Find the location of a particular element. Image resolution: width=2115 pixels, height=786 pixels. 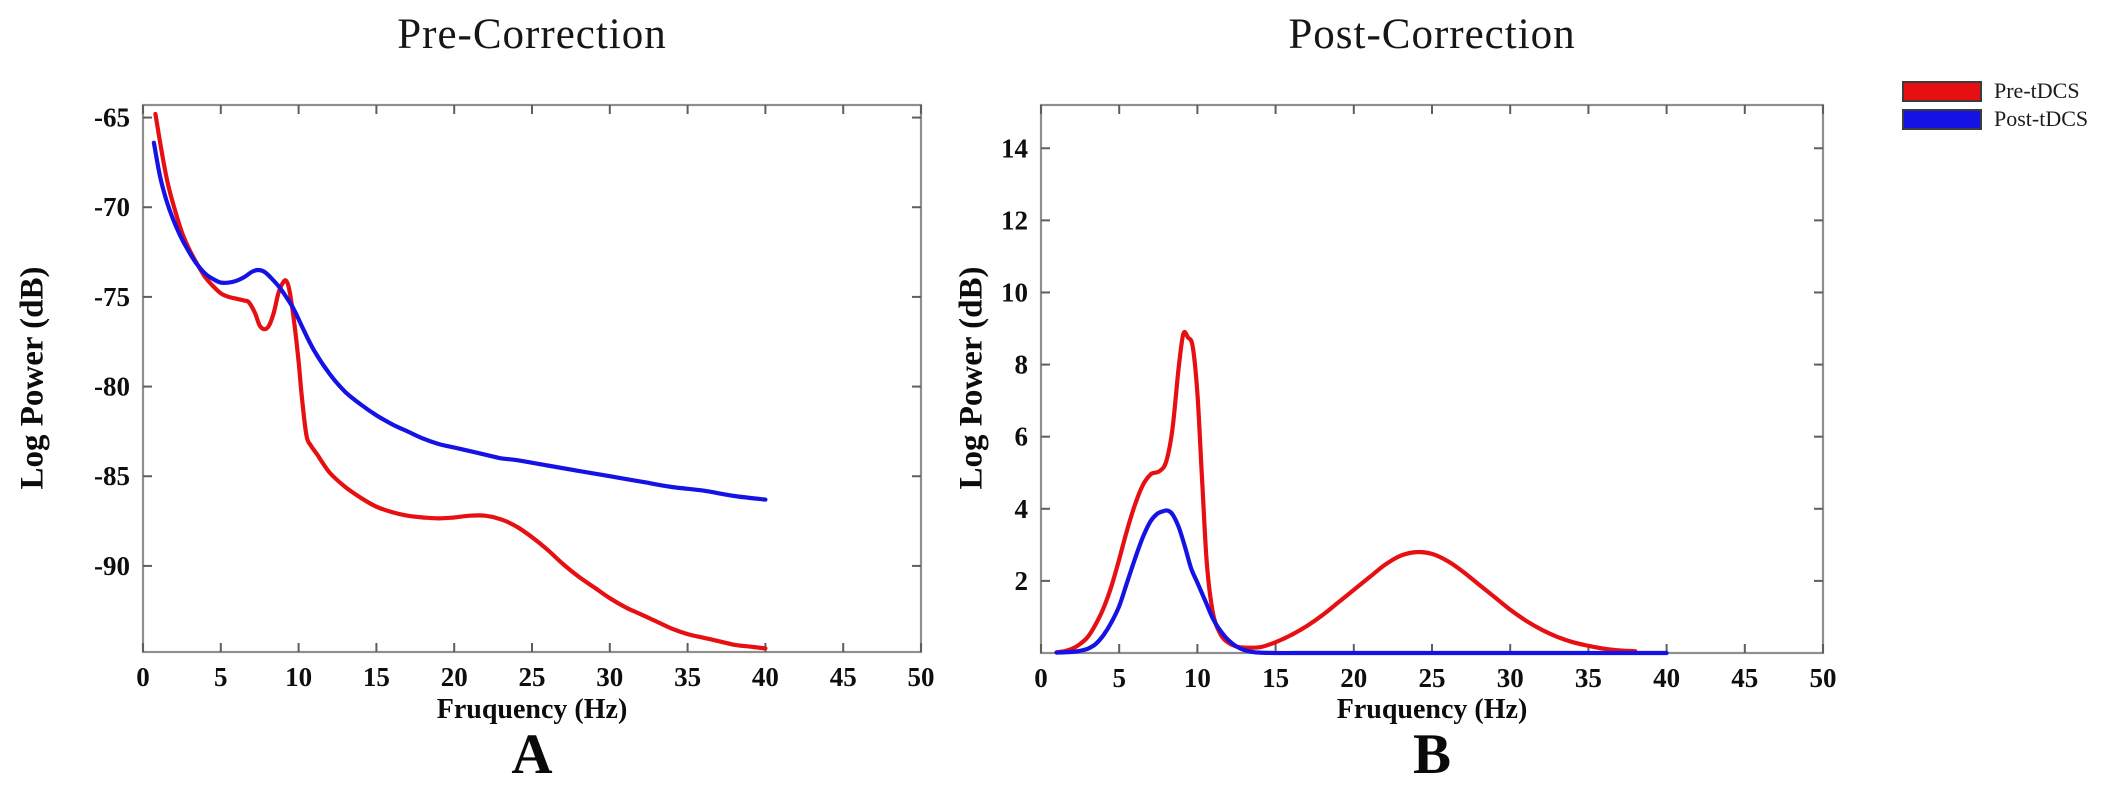

post-tdcs-color-swatch is located at coordinates (1942, 119).